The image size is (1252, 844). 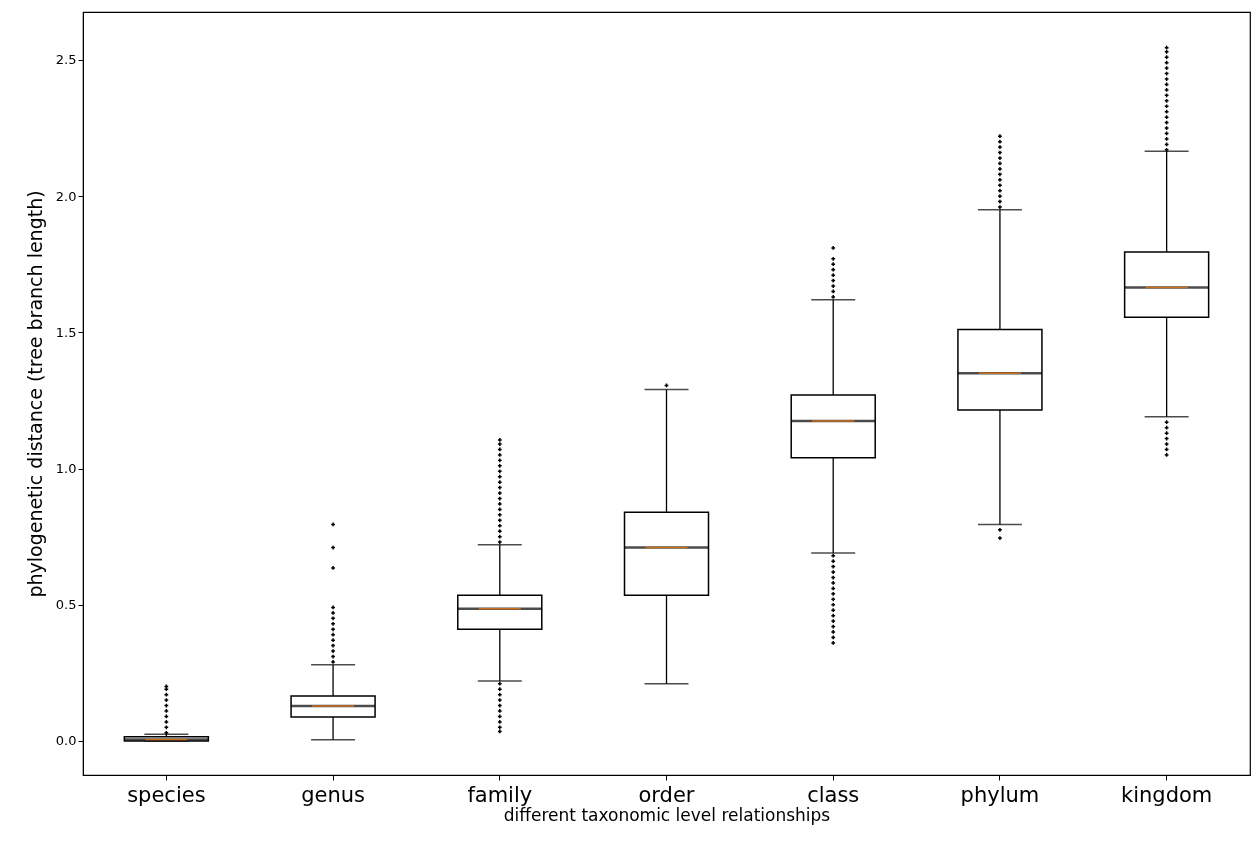 What do you see at coordinates (333, 794) in the screenshot?
I see `x-tick-label: genus` at bounding box center [333, 794].